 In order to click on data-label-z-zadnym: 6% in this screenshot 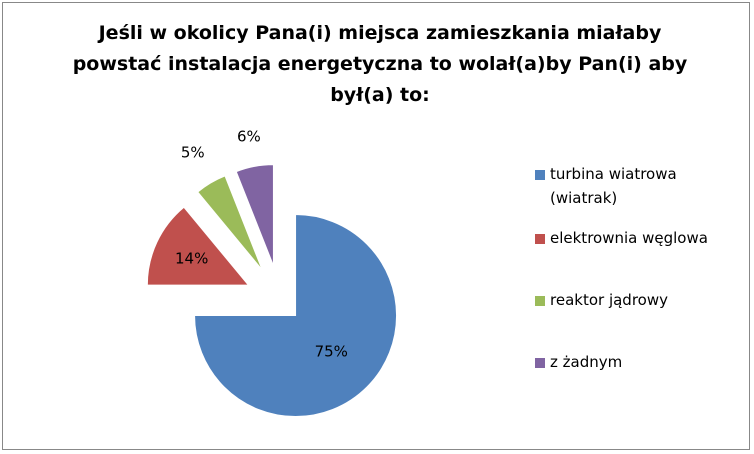, I will do `click(249, 137)`.